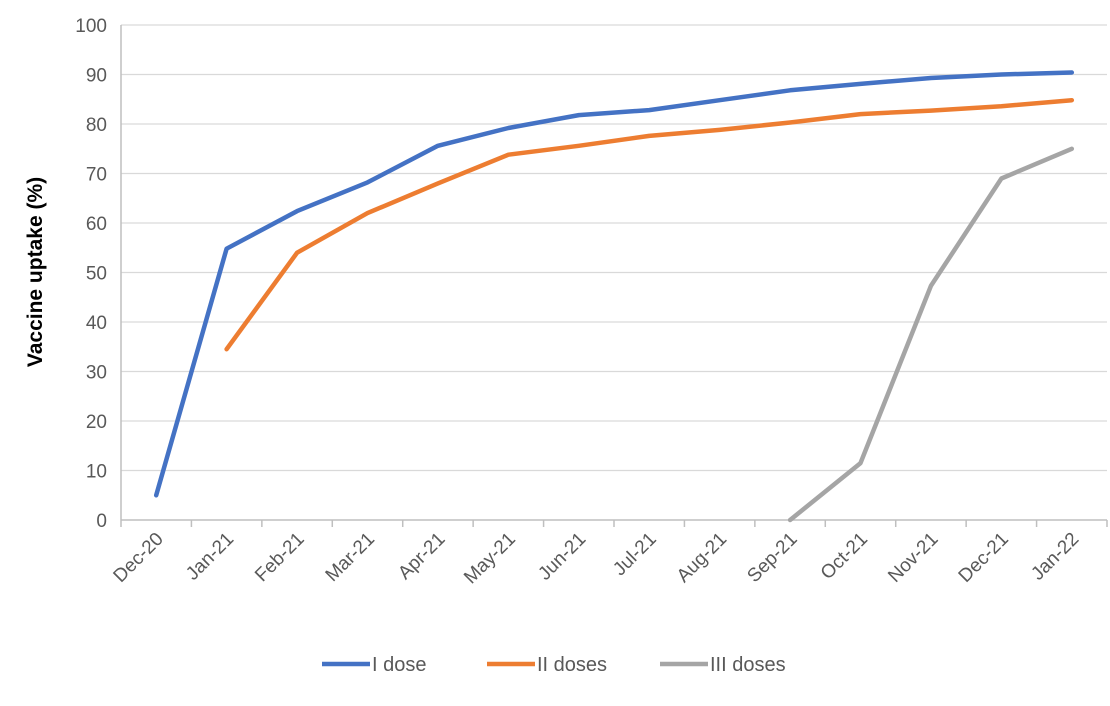 Image resolution: width=1110 pixels, height=706 pixels. I want to click on y-tick-label: 70, so click(96, 175).